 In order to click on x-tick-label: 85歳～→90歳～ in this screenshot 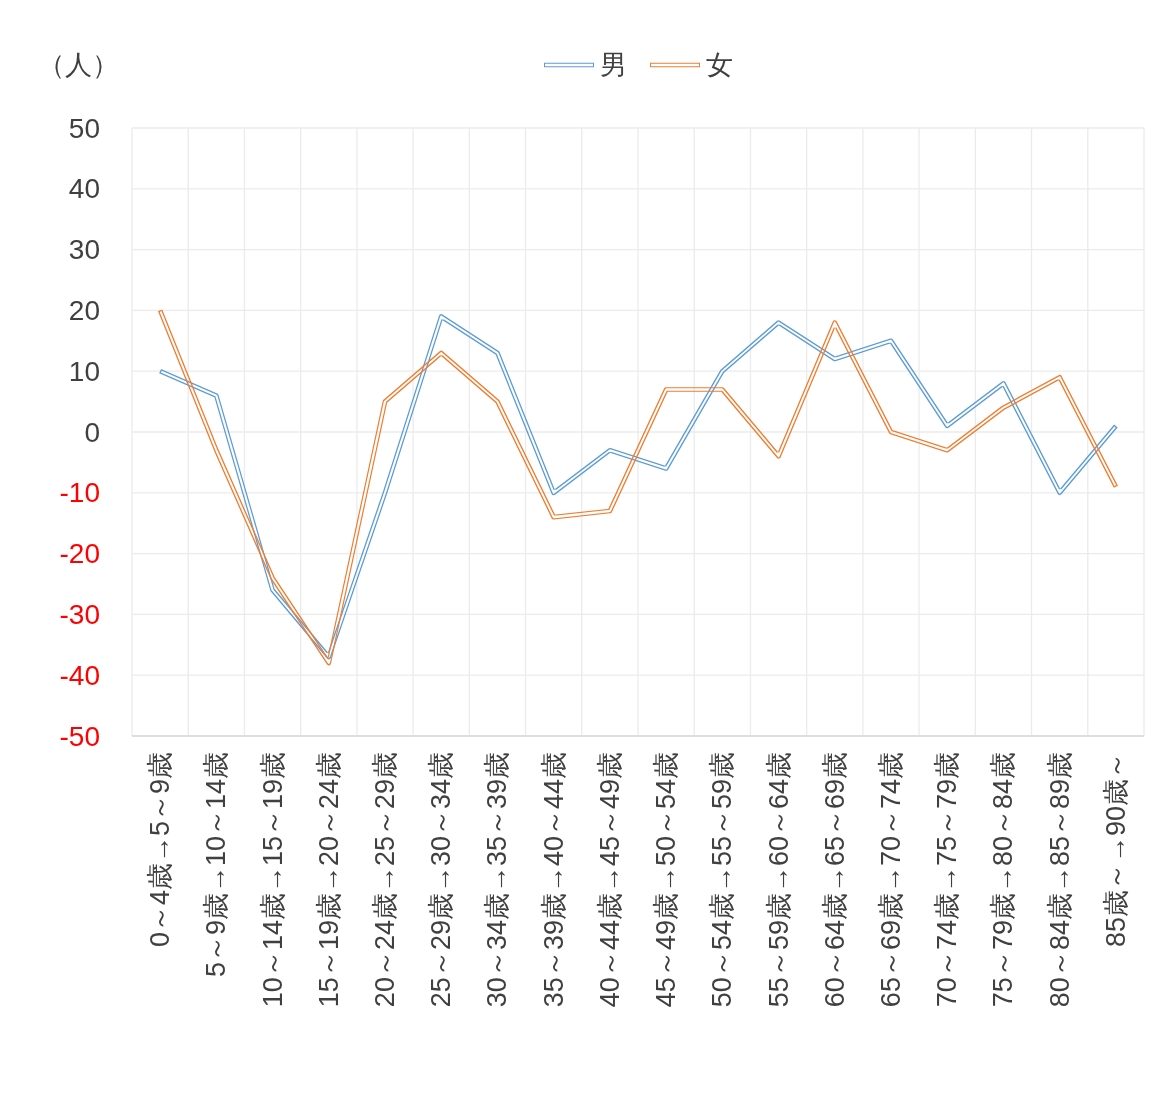, I will do `click(1115, 850)`.